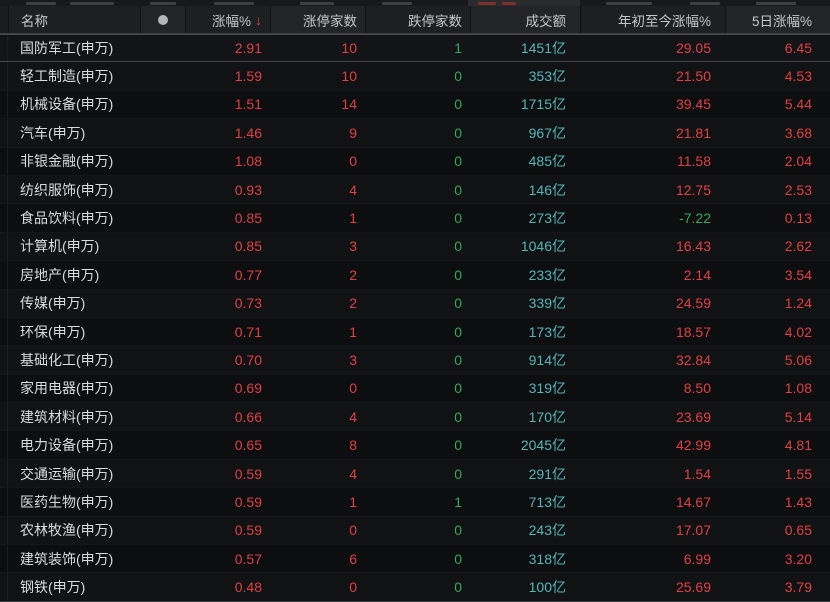 The width and height of the screenshot is (830, 602). What do you see at coordinates (349, 48) in the screenshot?
I see `limit-up-count-cell: 10` at bounding box center [349, 48].